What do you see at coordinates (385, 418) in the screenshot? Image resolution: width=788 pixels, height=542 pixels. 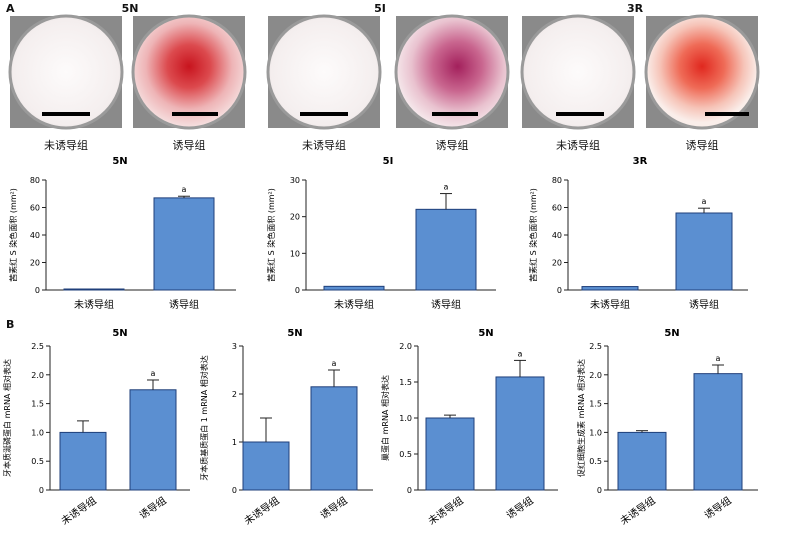 I see `y-axis-label: 巢蛋白 mRNA 相对表达` at bounding box center [385, 418].